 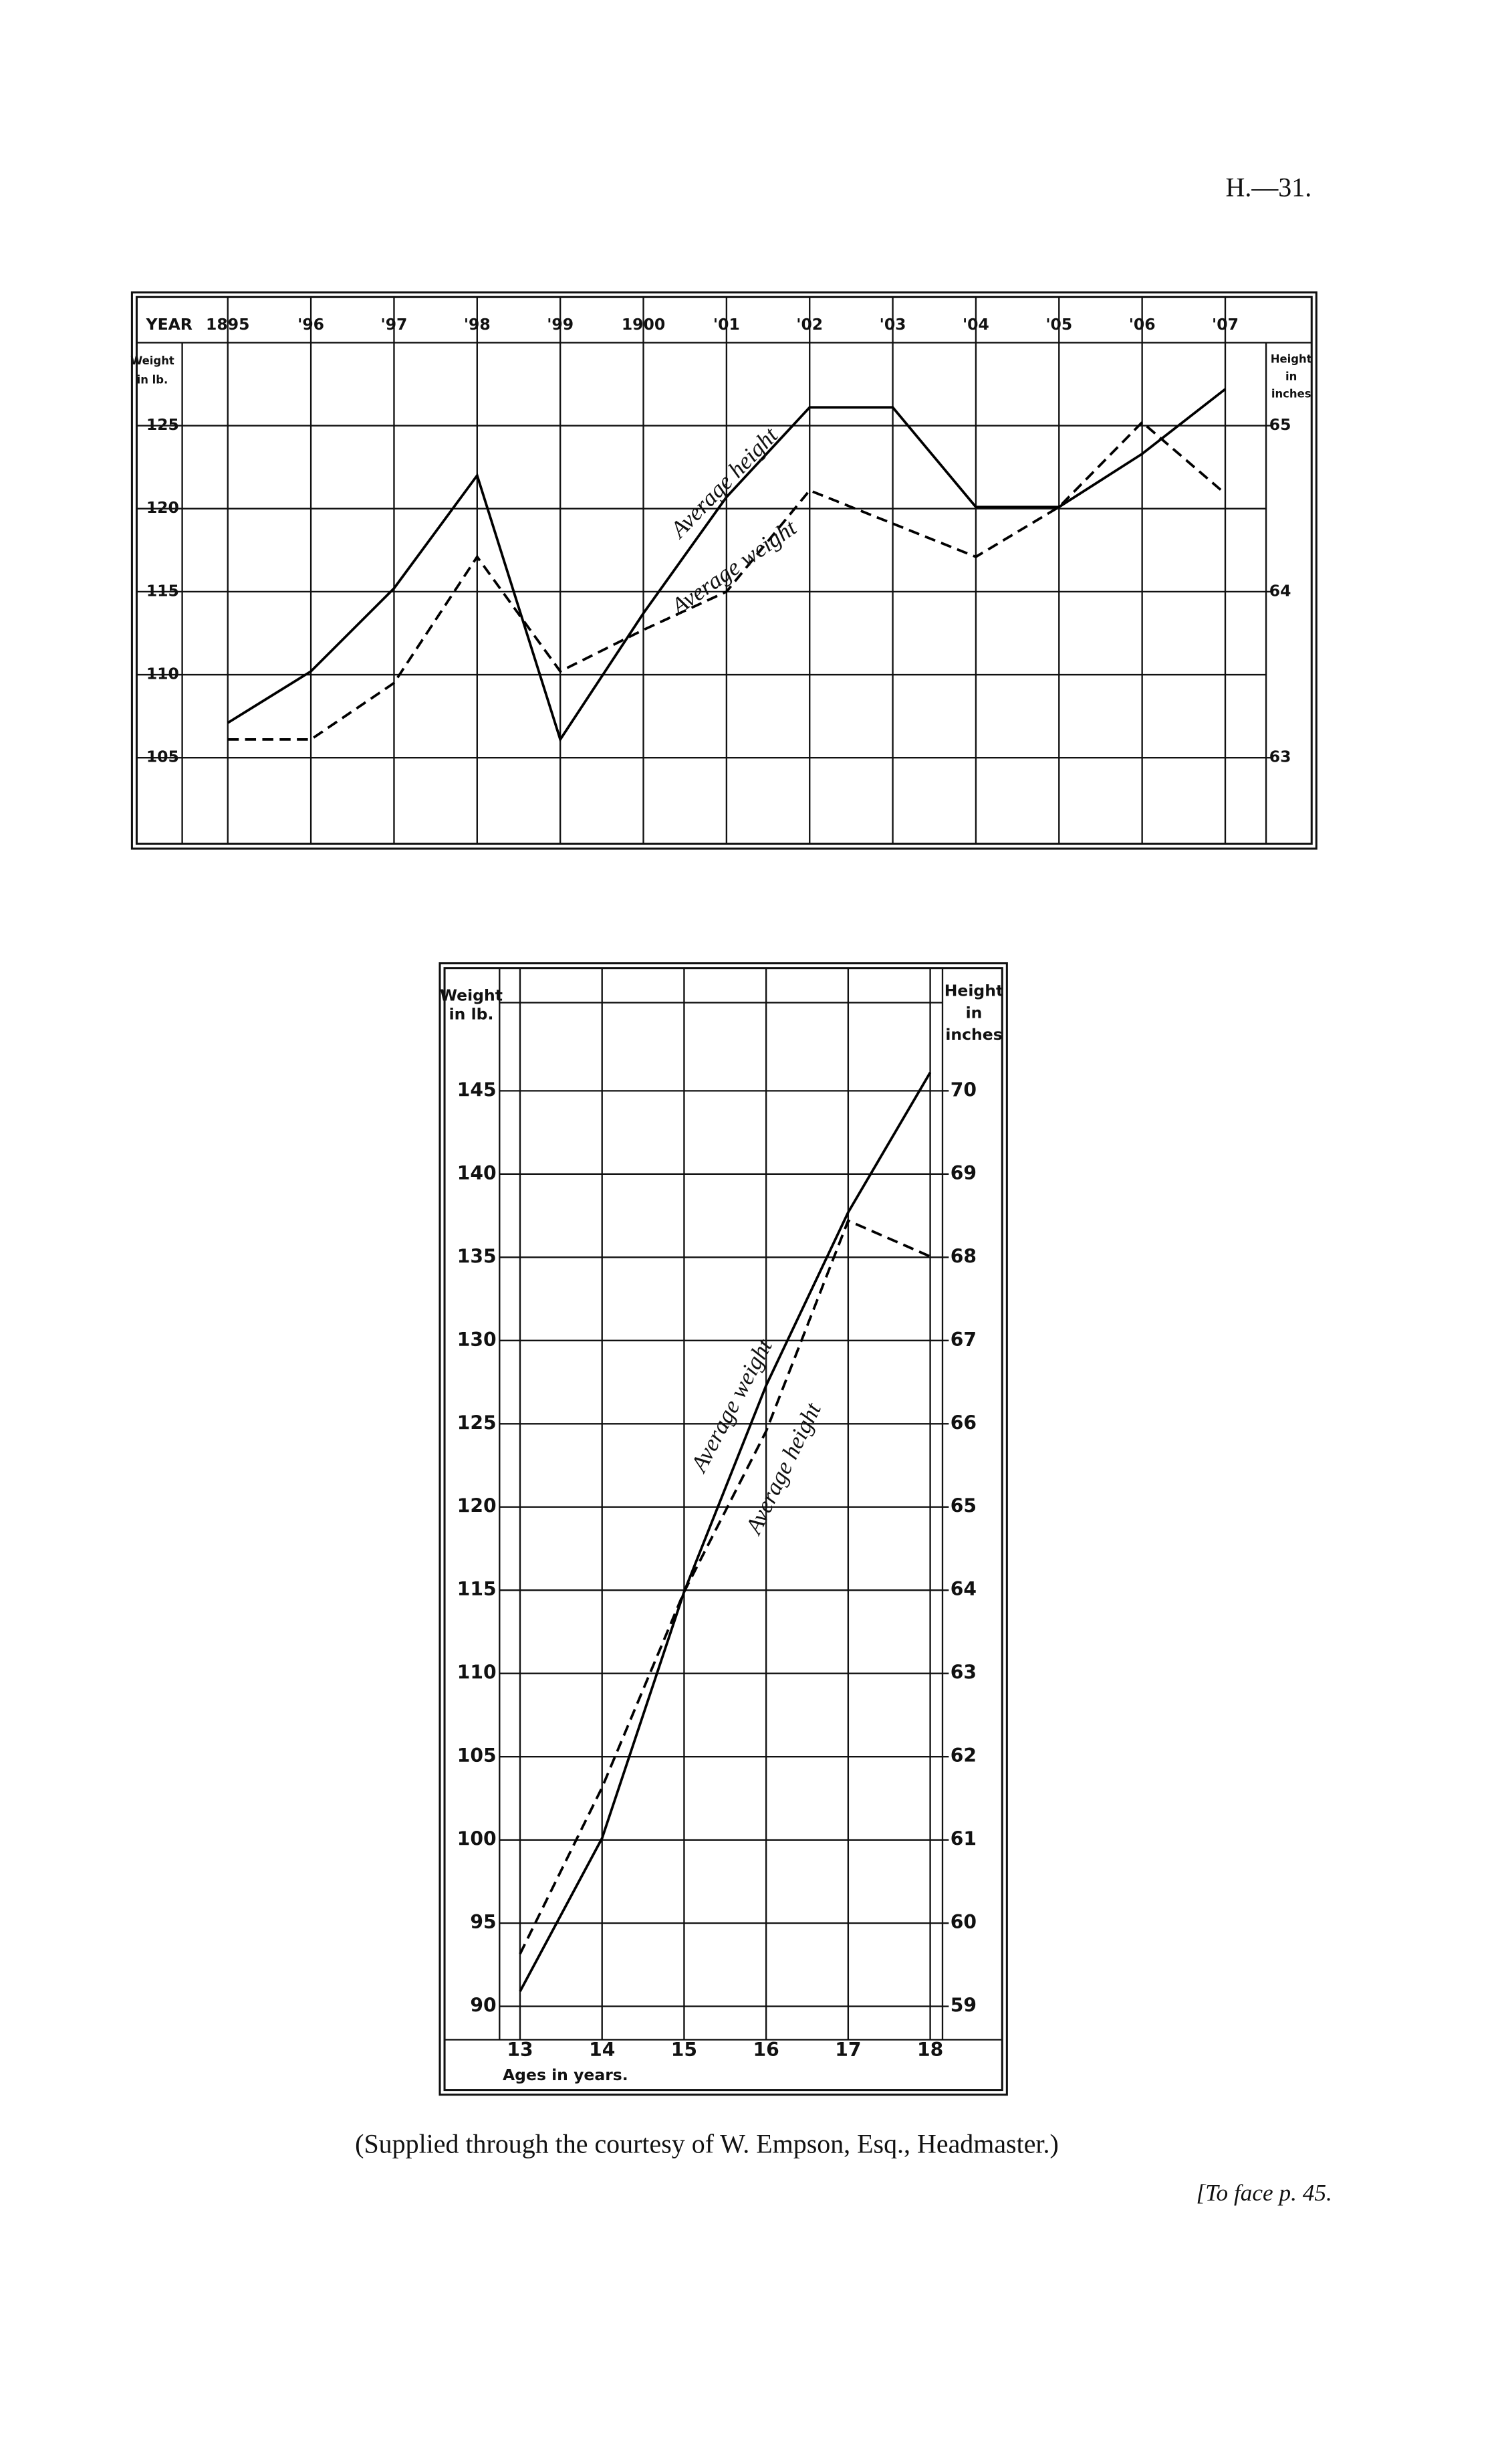 What do you see at coordinates (964, 1423) in the screenshot?
I see `y2-tick-label: 66` at bounding box center [964, 1423].